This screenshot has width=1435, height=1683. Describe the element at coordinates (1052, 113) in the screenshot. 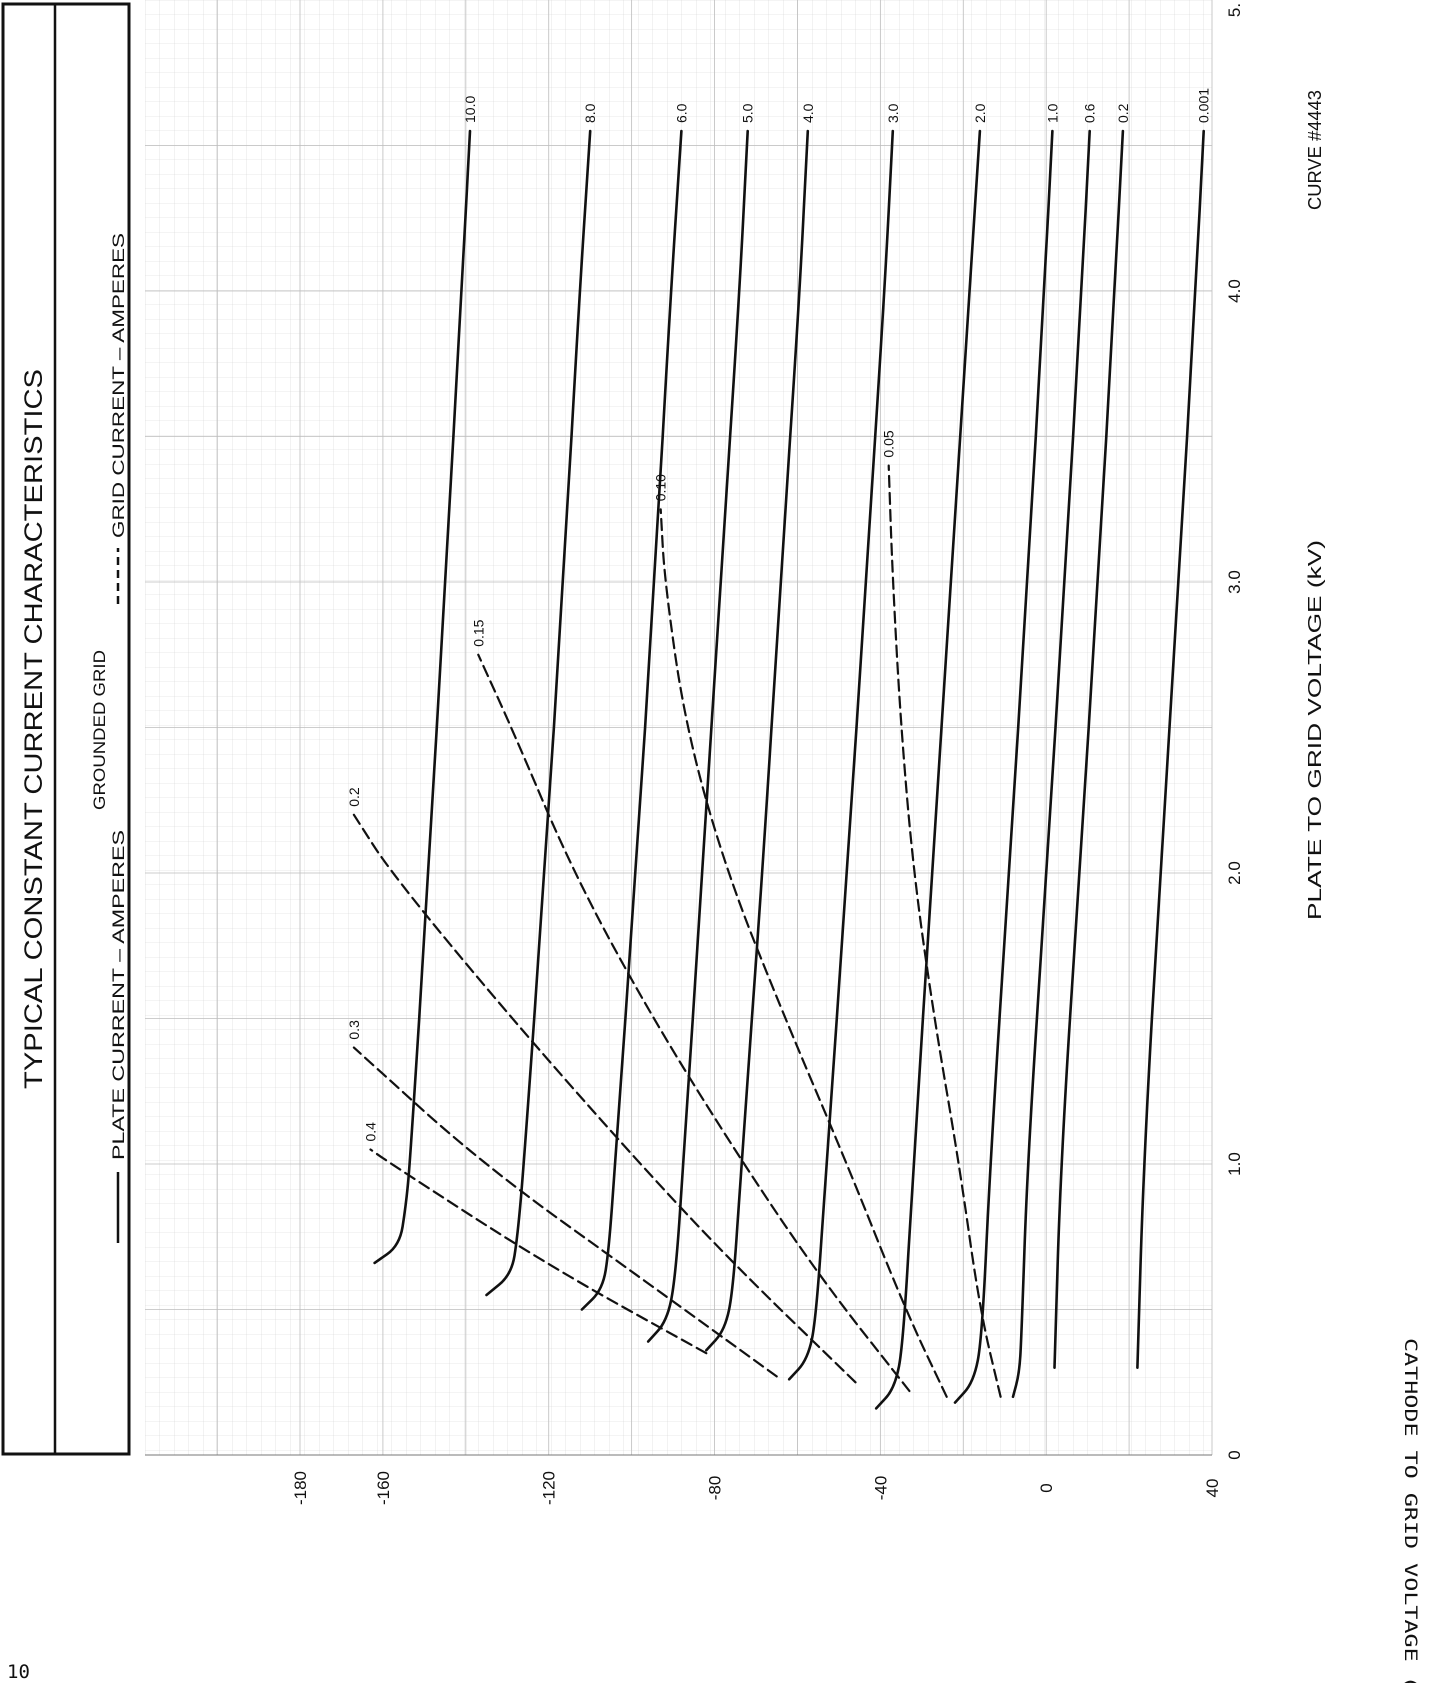

I see `plate-current-label-1-0: 1.0` at that location.